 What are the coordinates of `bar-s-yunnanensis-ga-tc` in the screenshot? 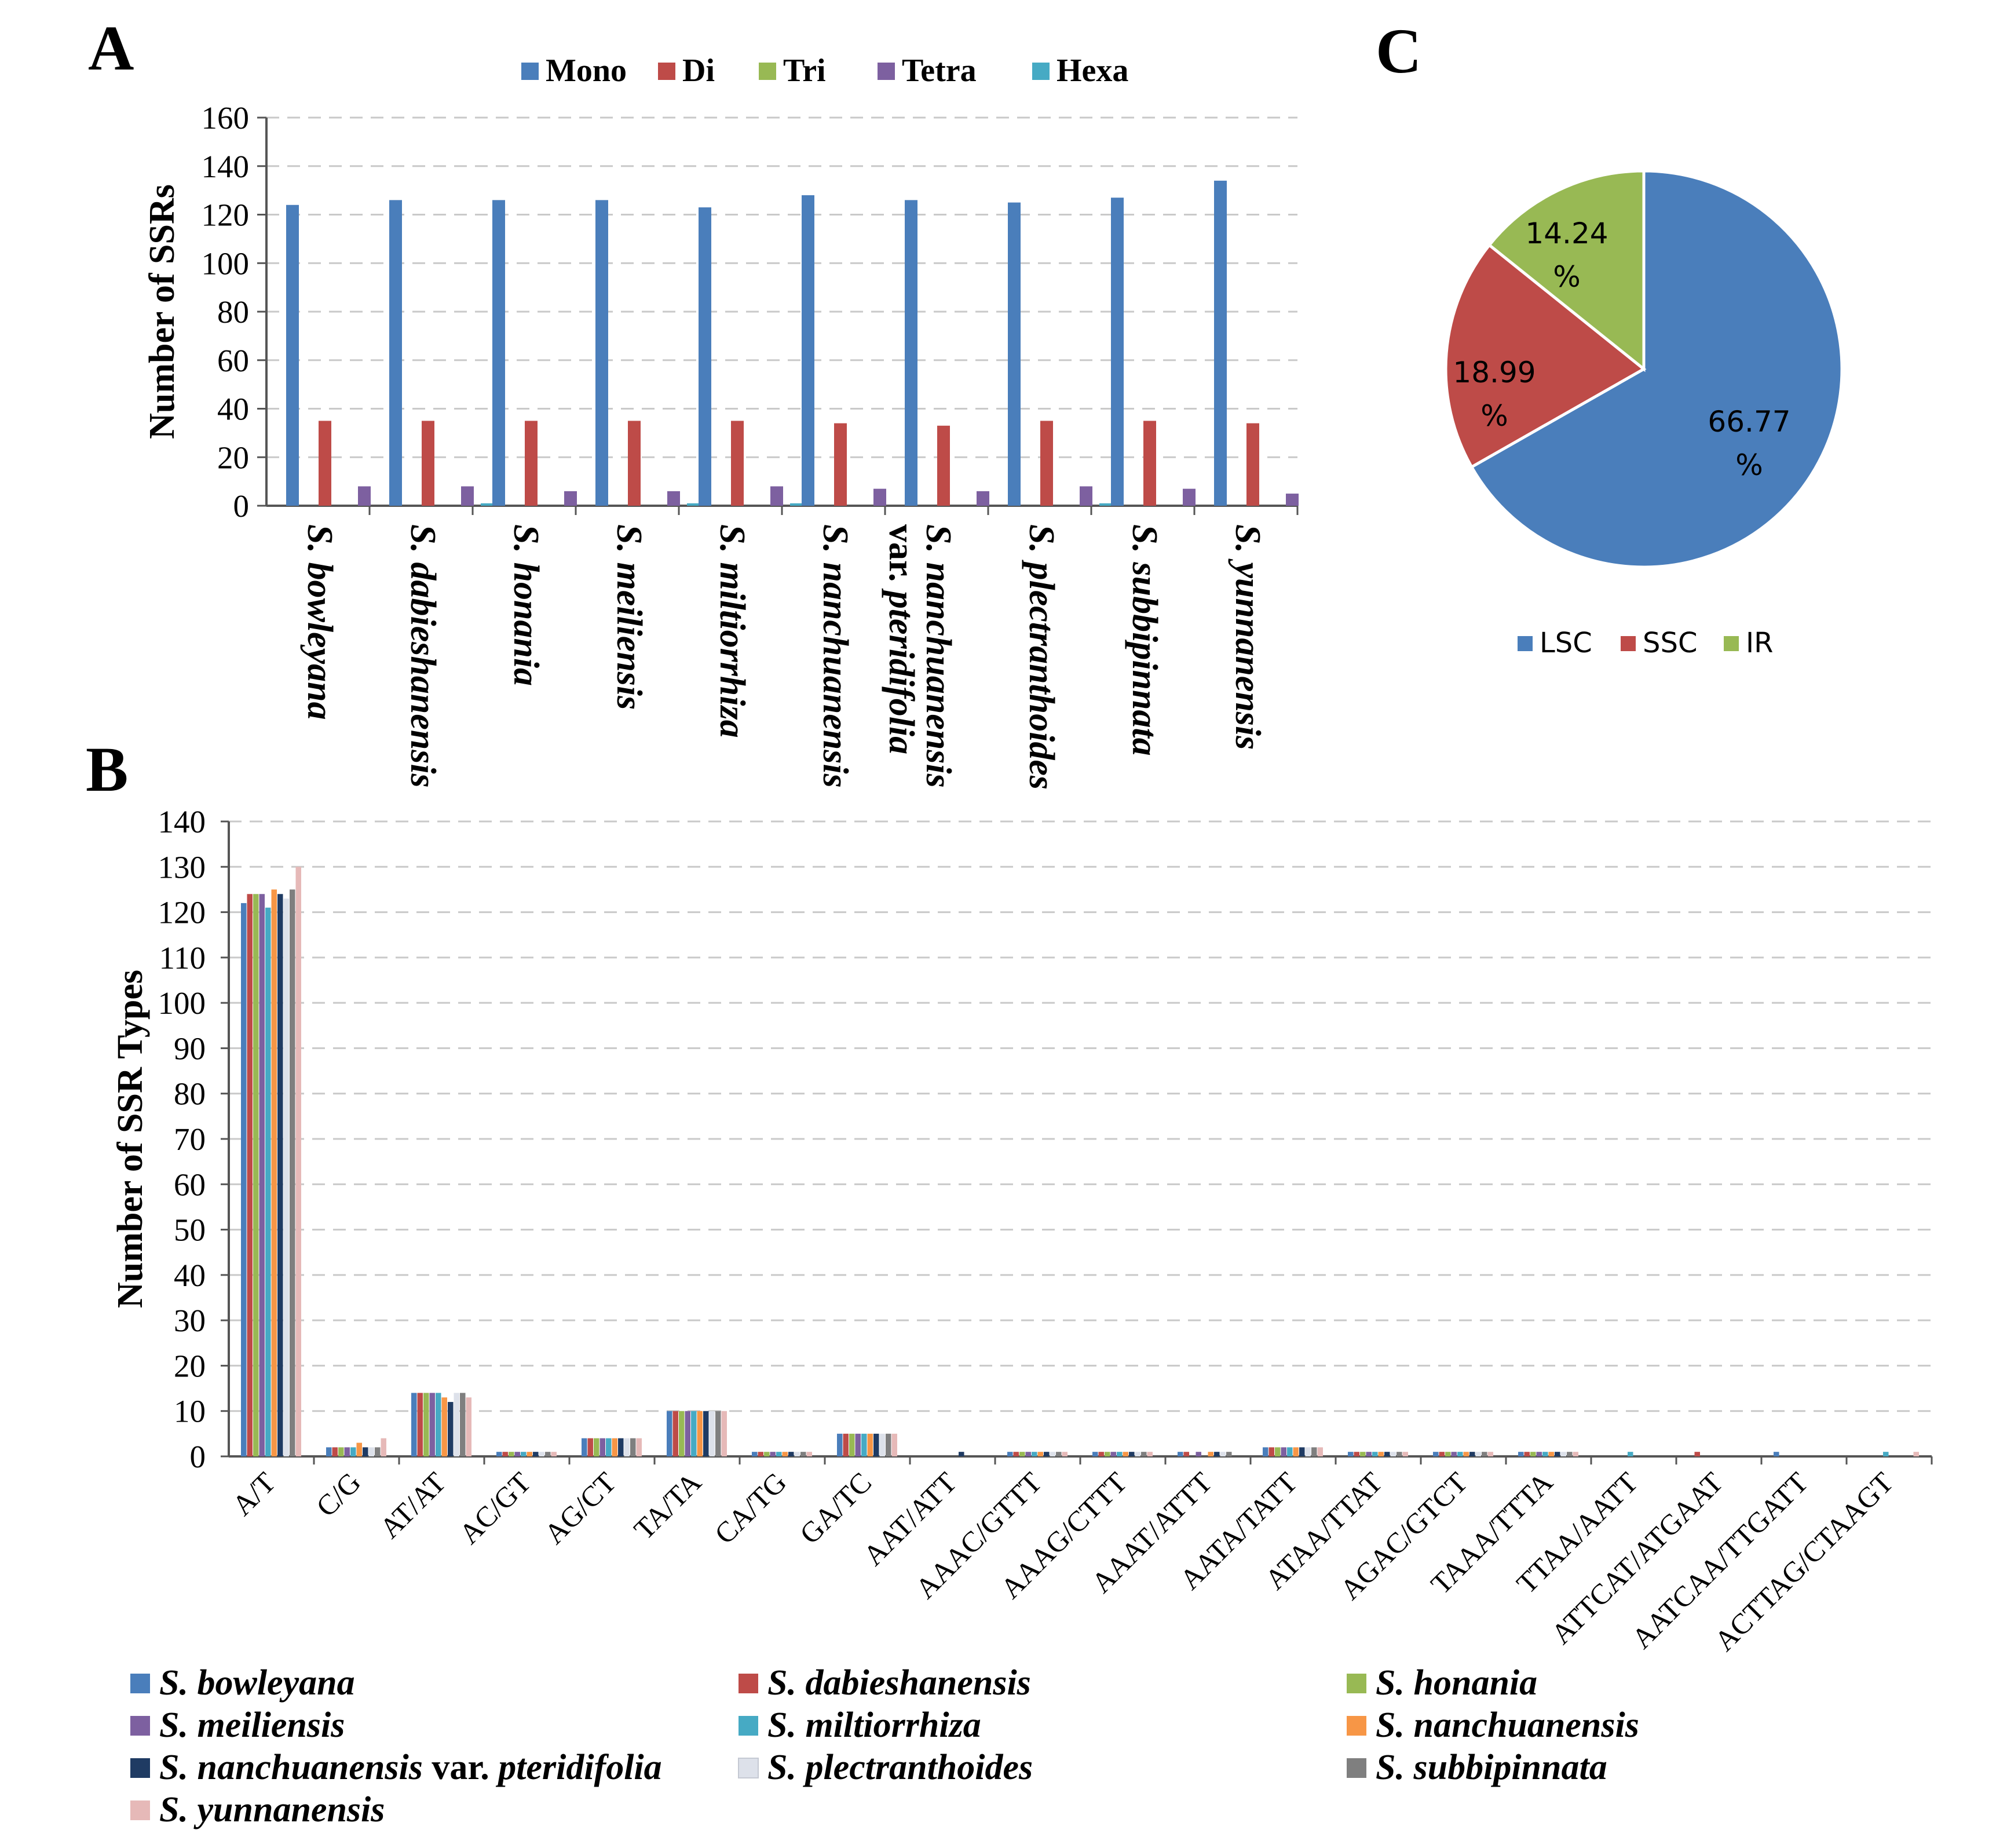 It's located at (894, 1445).